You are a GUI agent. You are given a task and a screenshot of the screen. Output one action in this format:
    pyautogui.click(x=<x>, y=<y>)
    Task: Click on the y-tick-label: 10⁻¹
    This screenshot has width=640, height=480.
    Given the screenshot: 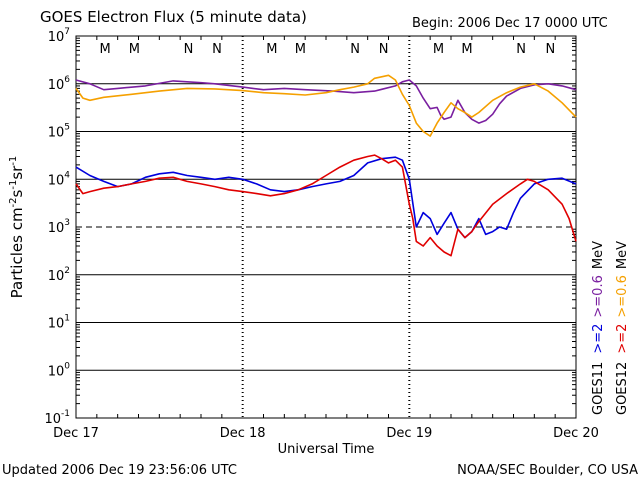 What is the action you would take?
    pyautogui.click(x=57, y=418)
    